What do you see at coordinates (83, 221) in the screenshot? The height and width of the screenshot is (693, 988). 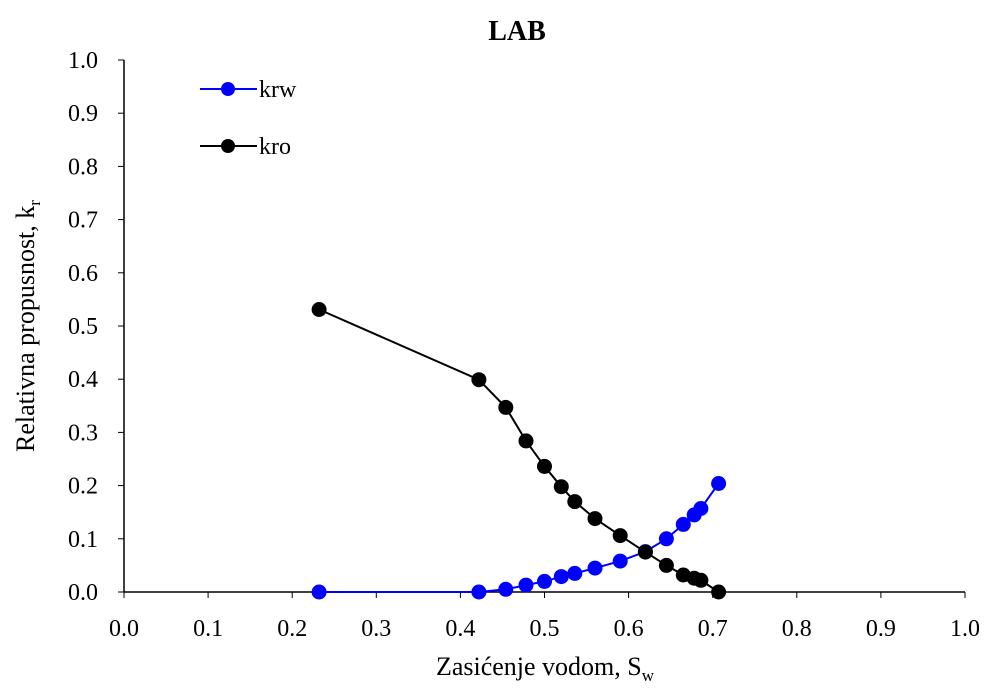 I see `y-tick-label: 0.7` at bounding box center [83, 221].